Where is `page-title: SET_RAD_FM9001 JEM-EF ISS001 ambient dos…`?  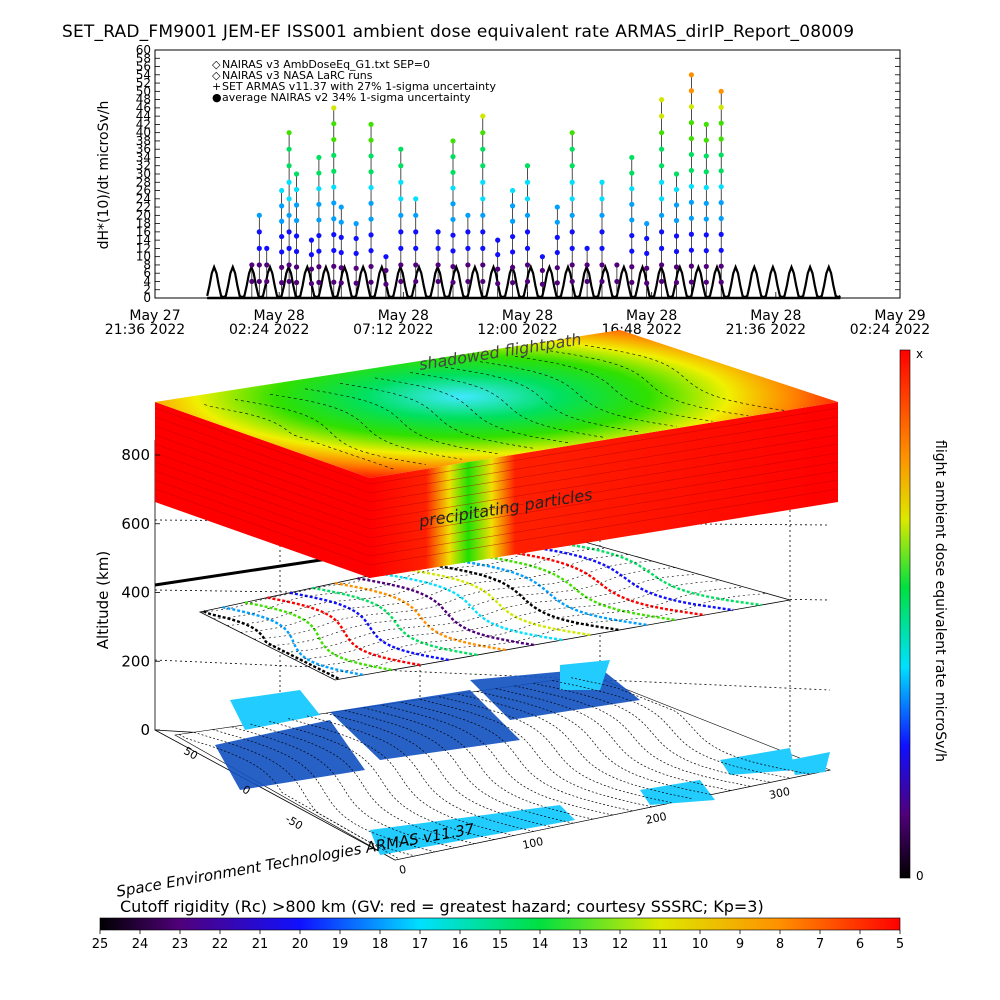 page-title: SET_RAD_FM9001 JEM-EF ISS001 ambient dos… is located at coordinates (458, 32).